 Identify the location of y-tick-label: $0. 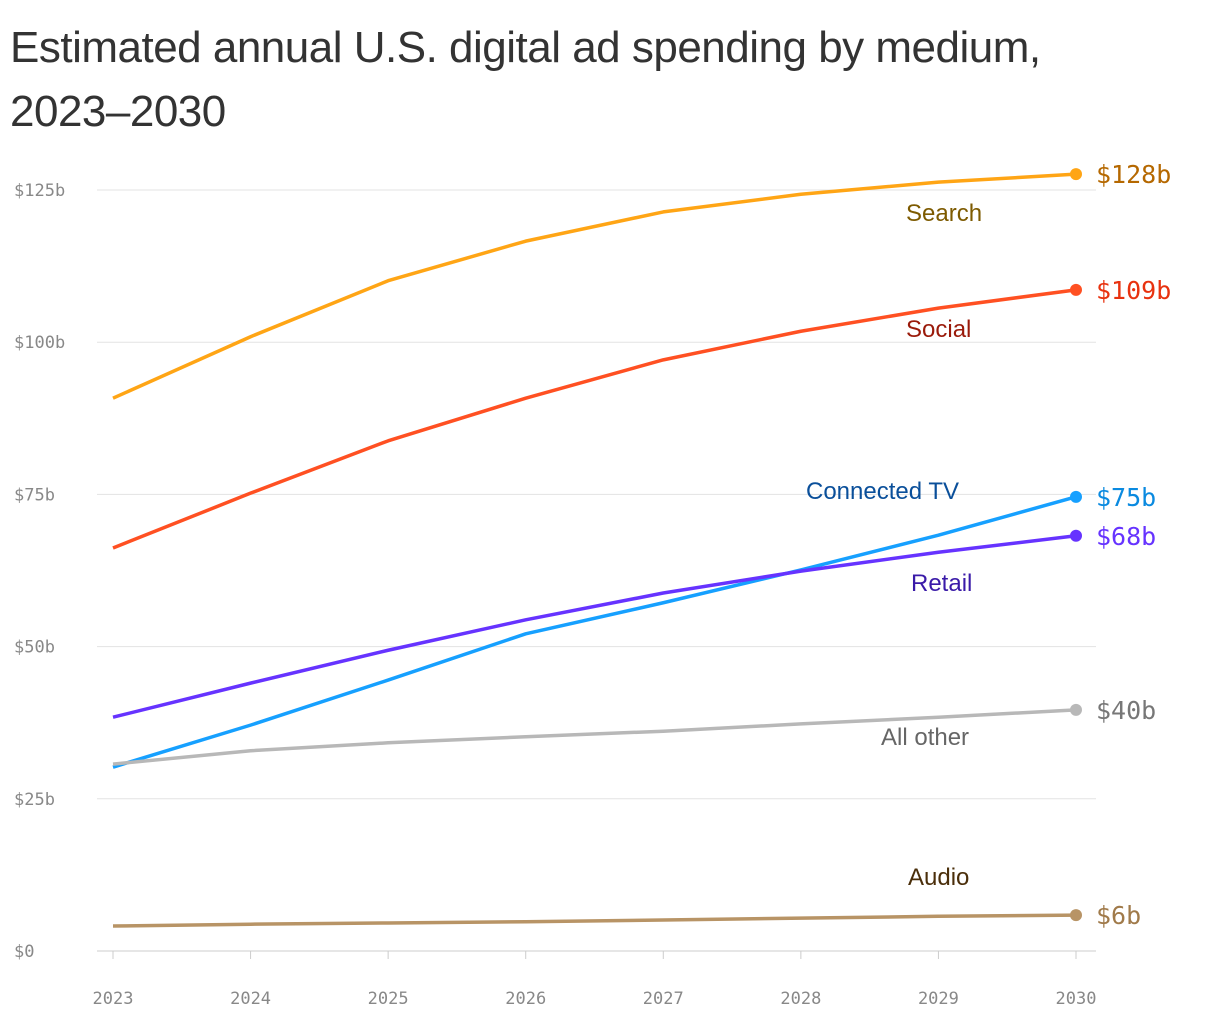
(24, 952).